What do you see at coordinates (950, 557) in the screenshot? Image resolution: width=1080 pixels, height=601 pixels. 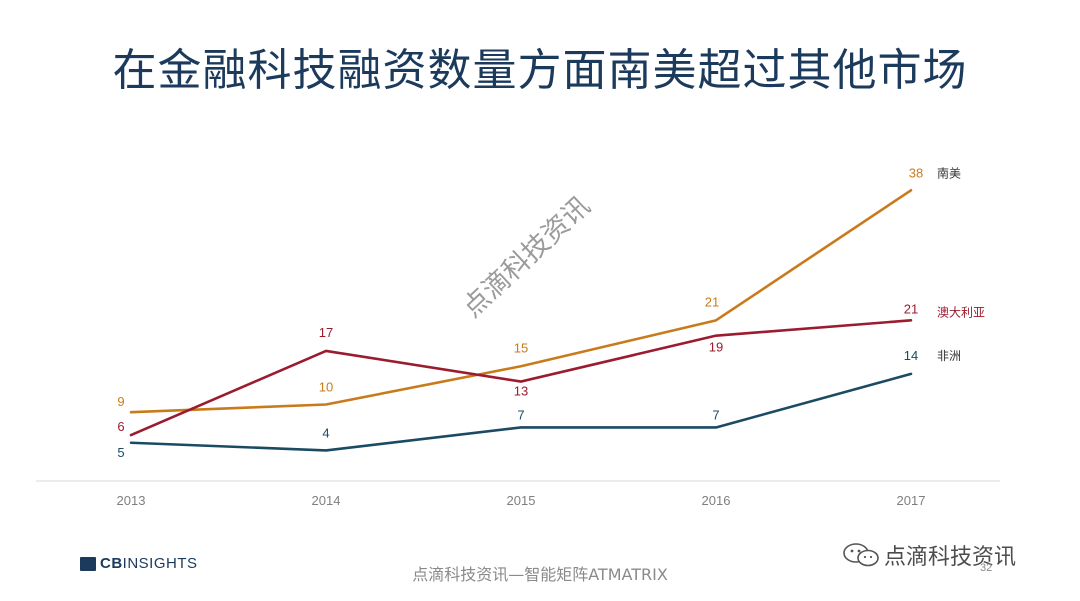 I see `wechat-label: 点滴科技资讯` at bounding box center [950, 557].